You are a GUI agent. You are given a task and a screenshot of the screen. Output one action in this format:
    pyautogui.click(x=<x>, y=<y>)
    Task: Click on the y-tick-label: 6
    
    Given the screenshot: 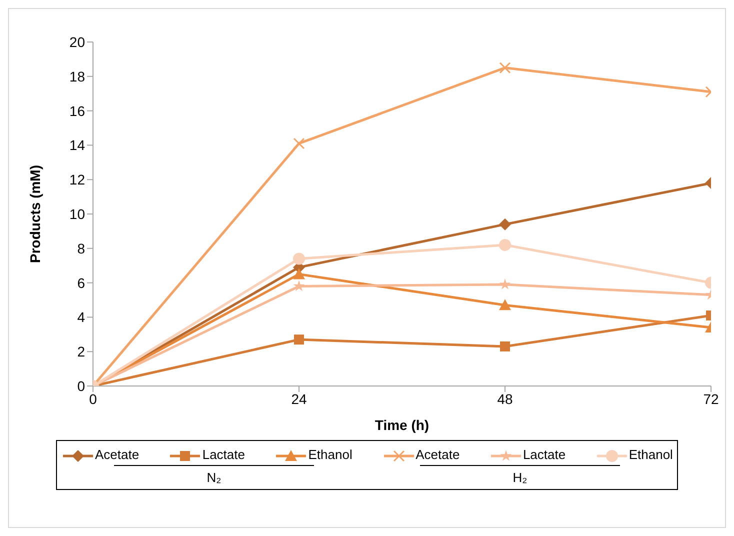 What is the action you would take?
    pyautogui.click(x=81, y=282)
    